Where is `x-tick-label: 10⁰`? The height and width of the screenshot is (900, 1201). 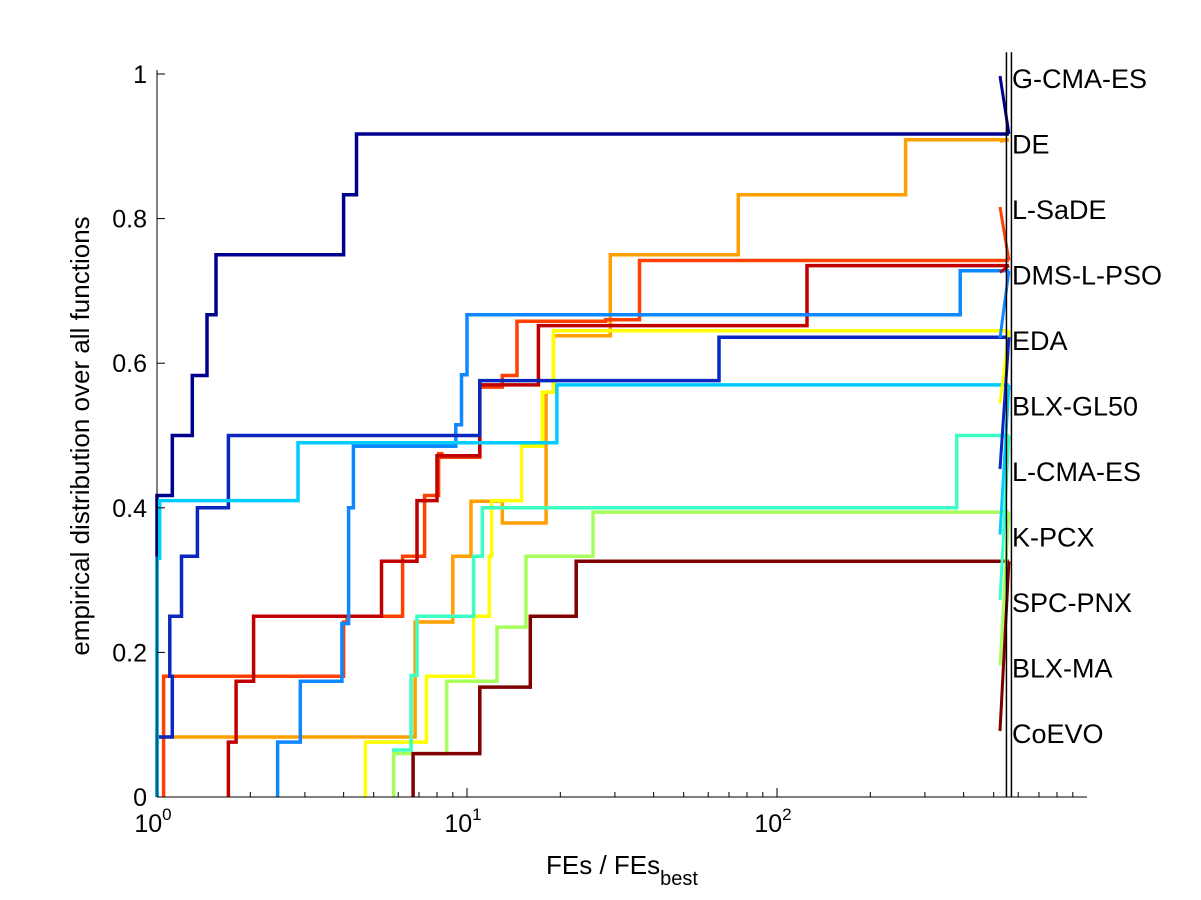
x-tick-label: 10⁰ is located at coordinates (152, 821).